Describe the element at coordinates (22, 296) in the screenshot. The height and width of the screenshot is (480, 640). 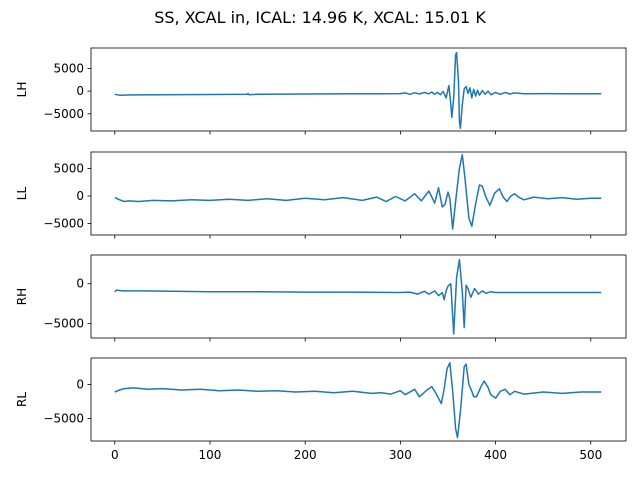
I see `y-axis-label: RH` at that location.